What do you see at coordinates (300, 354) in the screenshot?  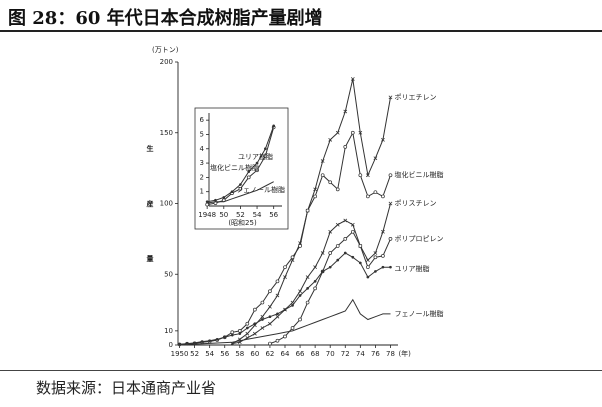 I see `x-tick-label: 66` at bounding box center [300, 354].